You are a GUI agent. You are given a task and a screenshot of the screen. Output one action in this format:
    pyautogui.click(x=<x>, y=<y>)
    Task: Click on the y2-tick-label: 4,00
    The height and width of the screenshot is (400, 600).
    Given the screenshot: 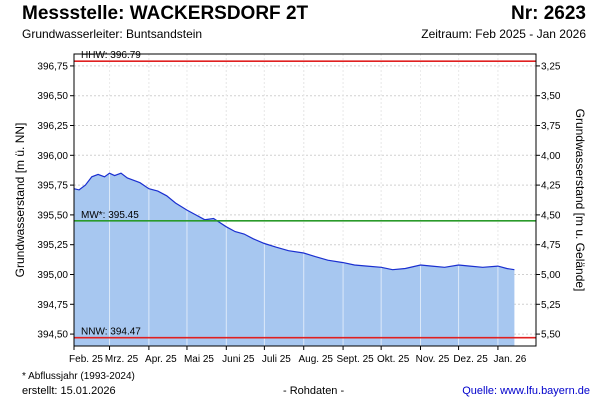 What is the action you would take?
    pyautogui.click(x=551, y=156)
    